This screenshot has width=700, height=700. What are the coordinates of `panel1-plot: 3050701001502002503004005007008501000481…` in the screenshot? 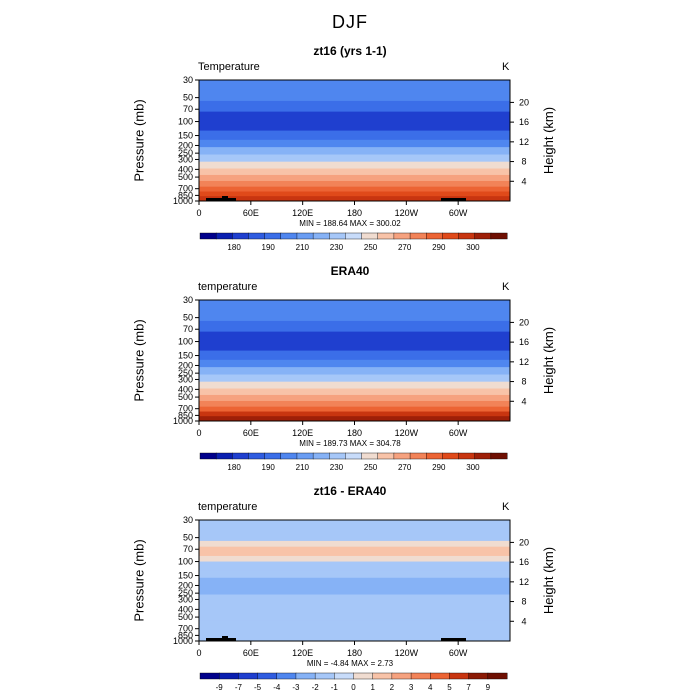 It's located at (351, 146).